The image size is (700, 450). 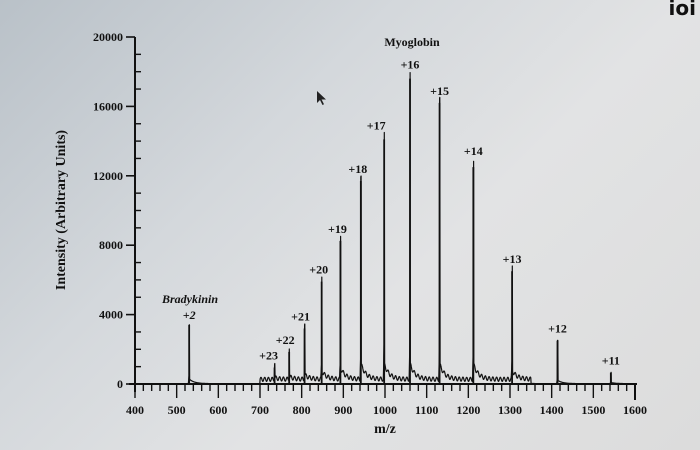 I want to click on peak-label: +12, so click(x=557, y=329).